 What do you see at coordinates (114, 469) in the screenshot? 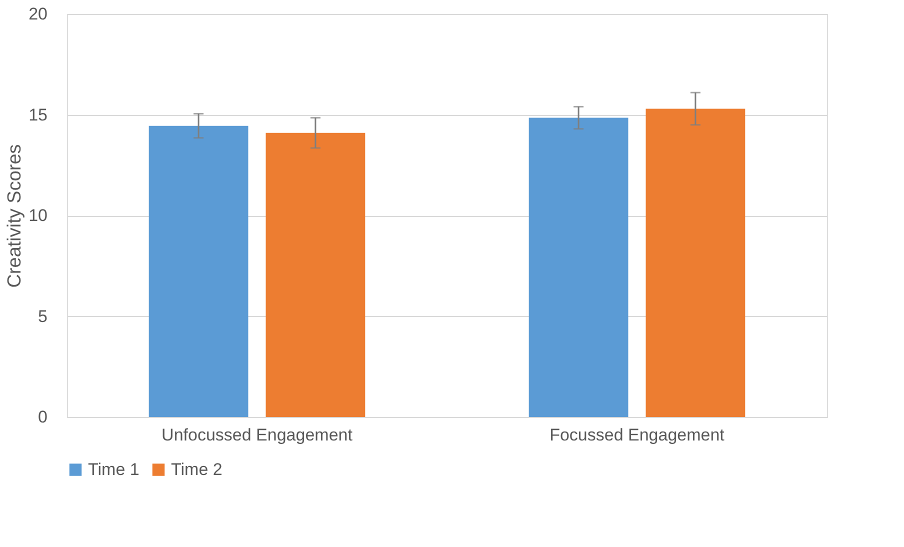
I see `legend-label: Time 1` at bounding box center [114, 469].